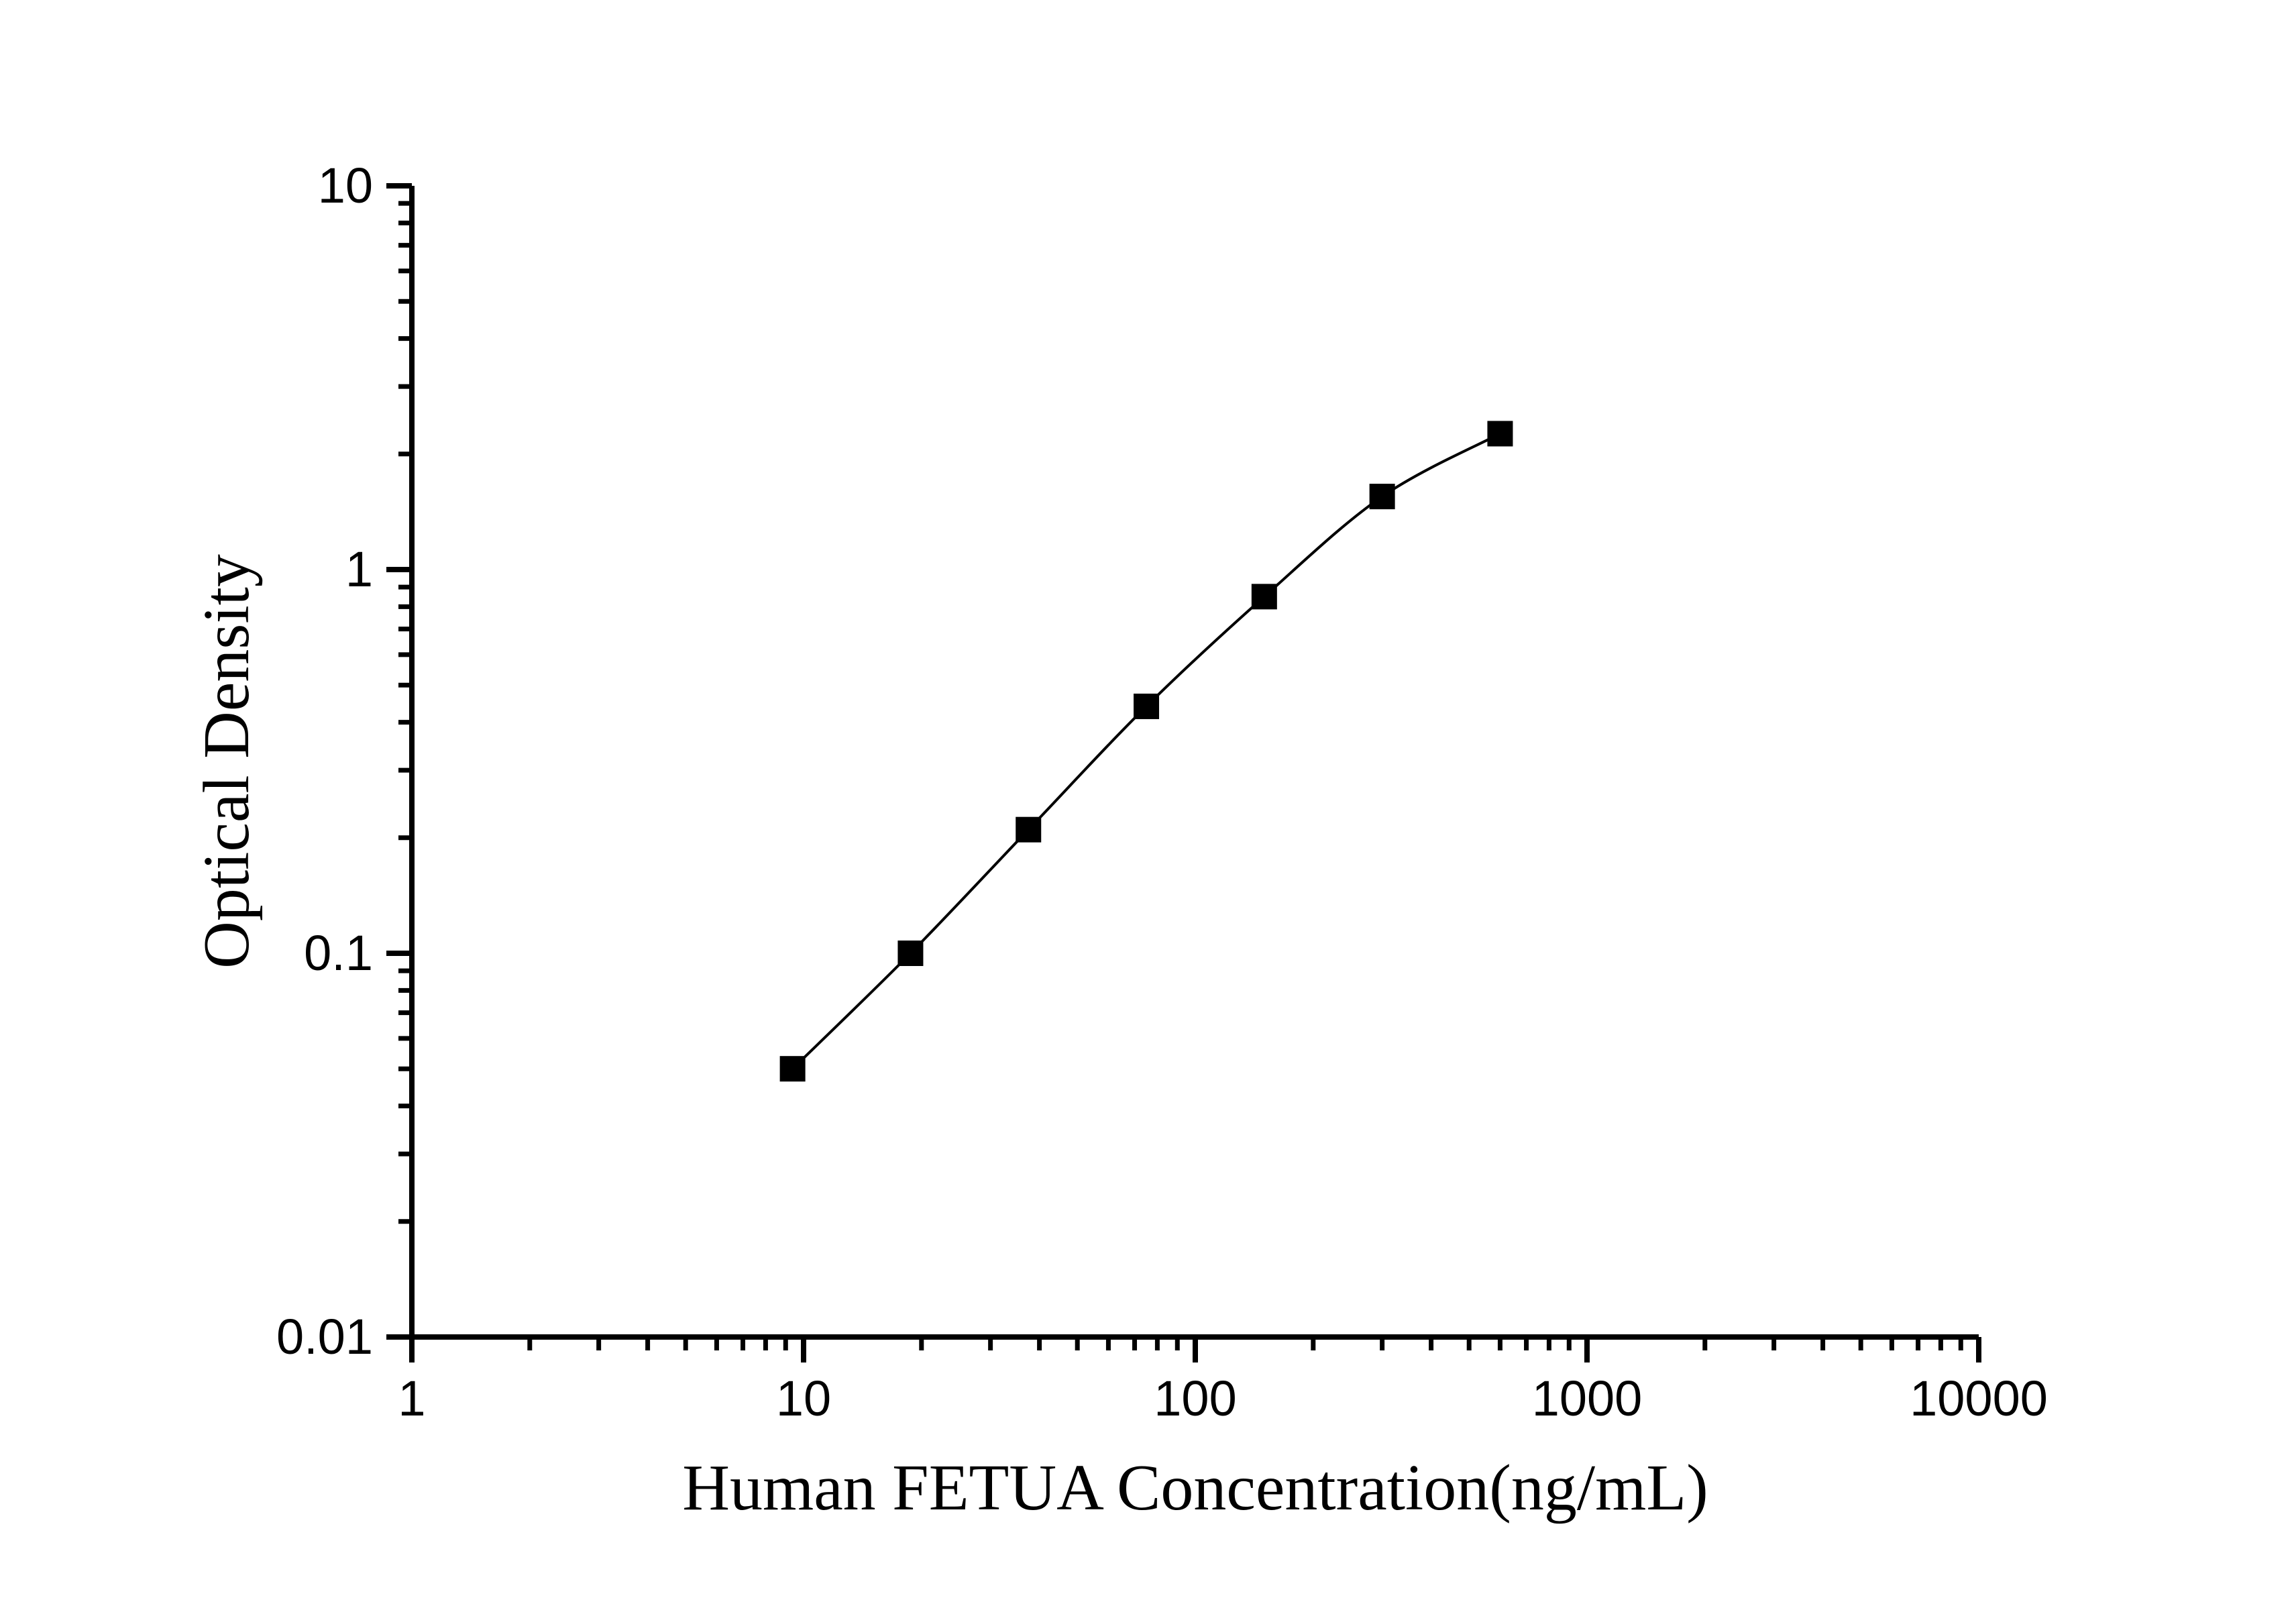 This screenshot has width=2296, height=1604. Describe the element at coordinates (1979, 1399) in the screenshot. I see `x-tick-label: 10000` at that location.